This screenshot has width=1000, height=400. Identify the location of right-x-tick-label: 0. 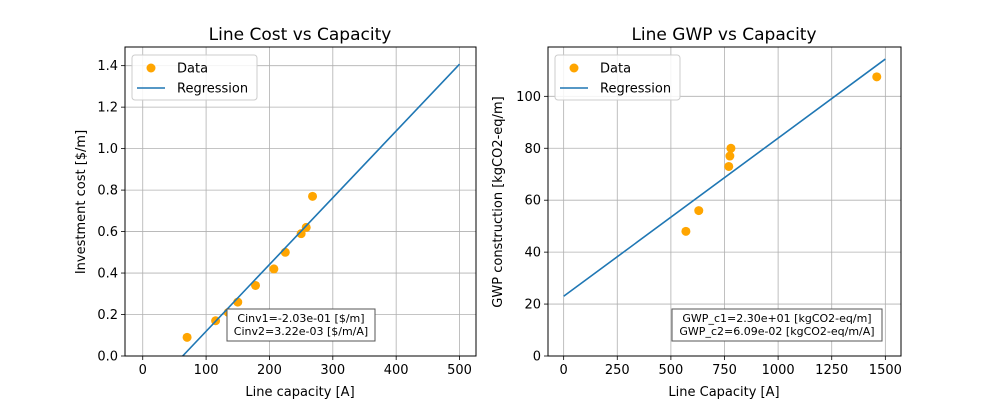
(564, 370).